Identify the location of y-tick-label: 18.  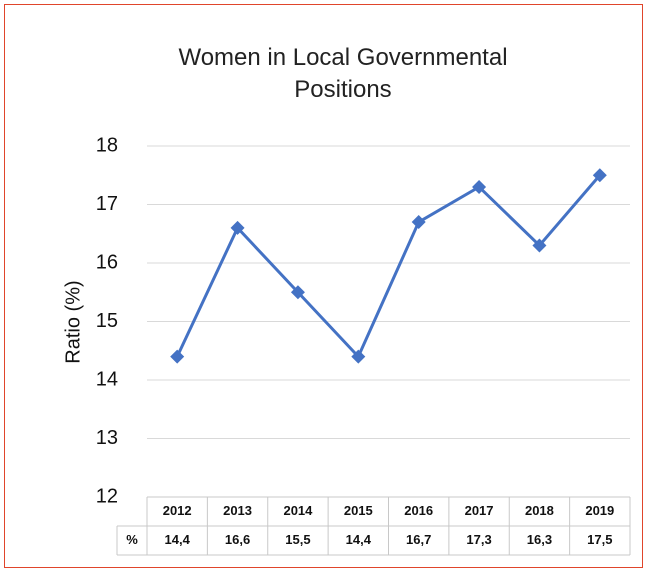
(107, 145).